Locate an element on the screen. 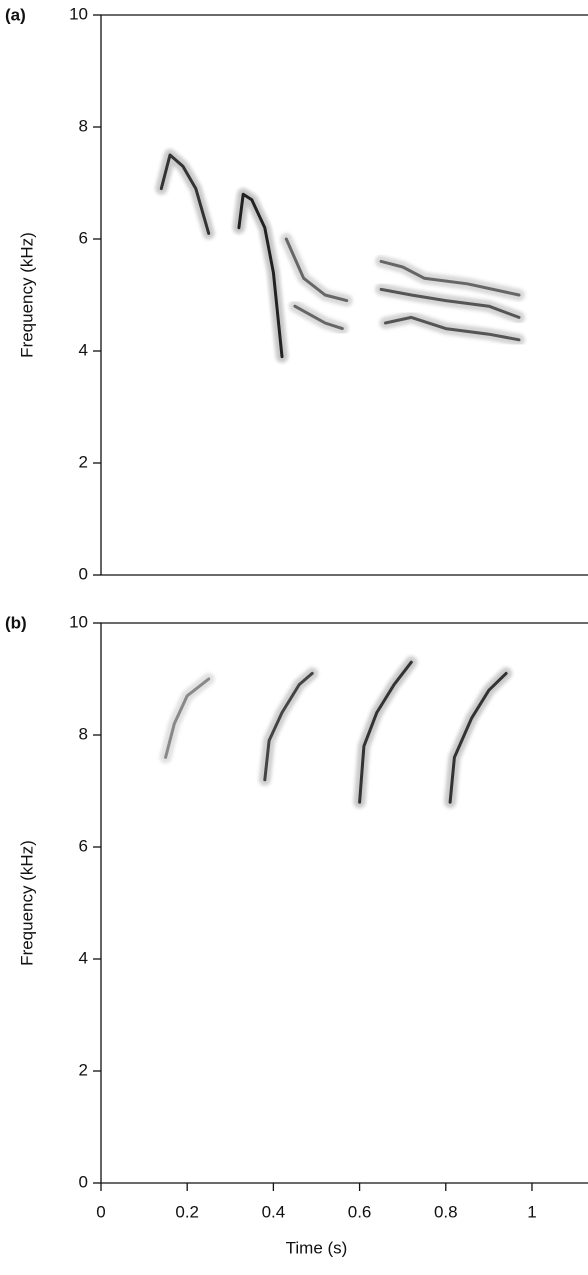  x-tick-label: 0 is located at coordinates (100, 1211).